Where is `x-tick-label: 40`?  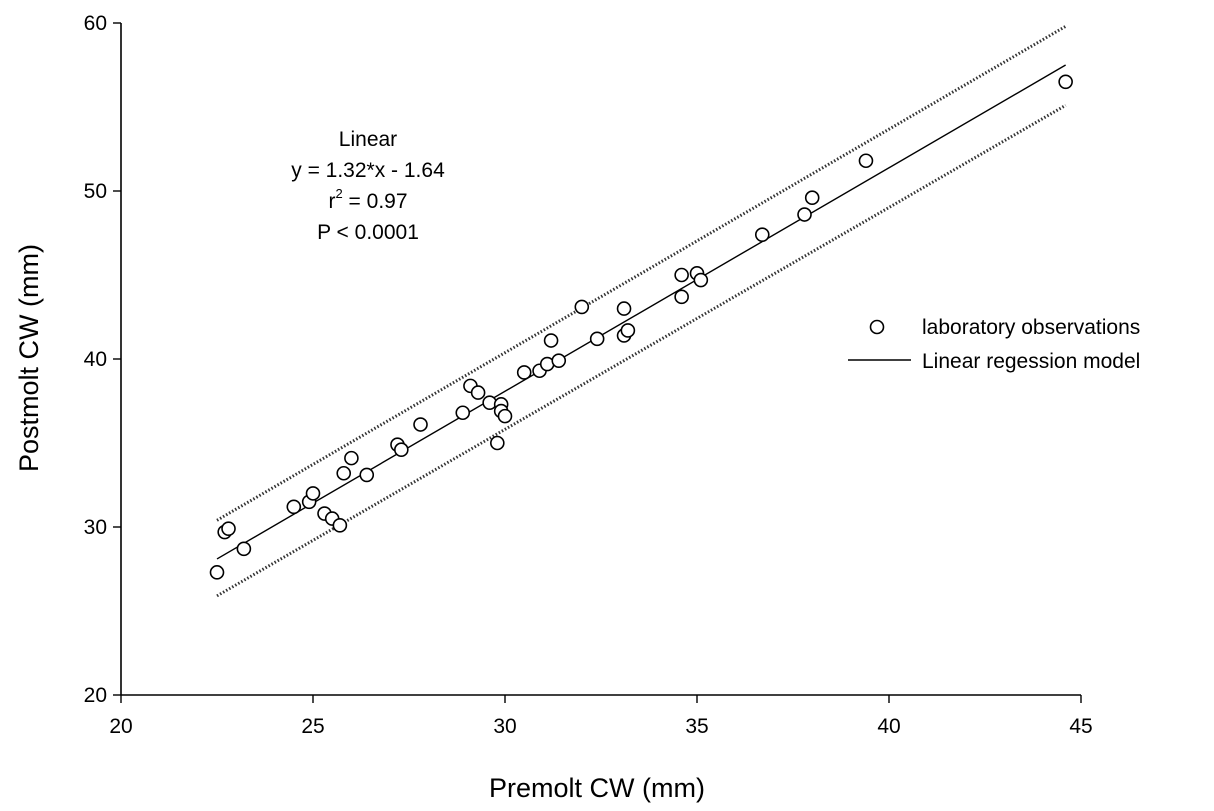 x-tick-label: 40 is located at coordinates (888, 726).